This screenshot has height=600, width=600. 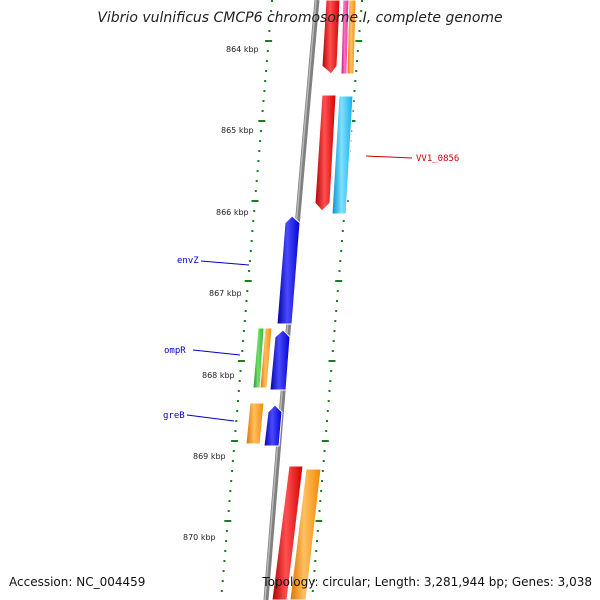 I want to click on kbp-label-869: 869 kbp, so click(x=209, y=456).